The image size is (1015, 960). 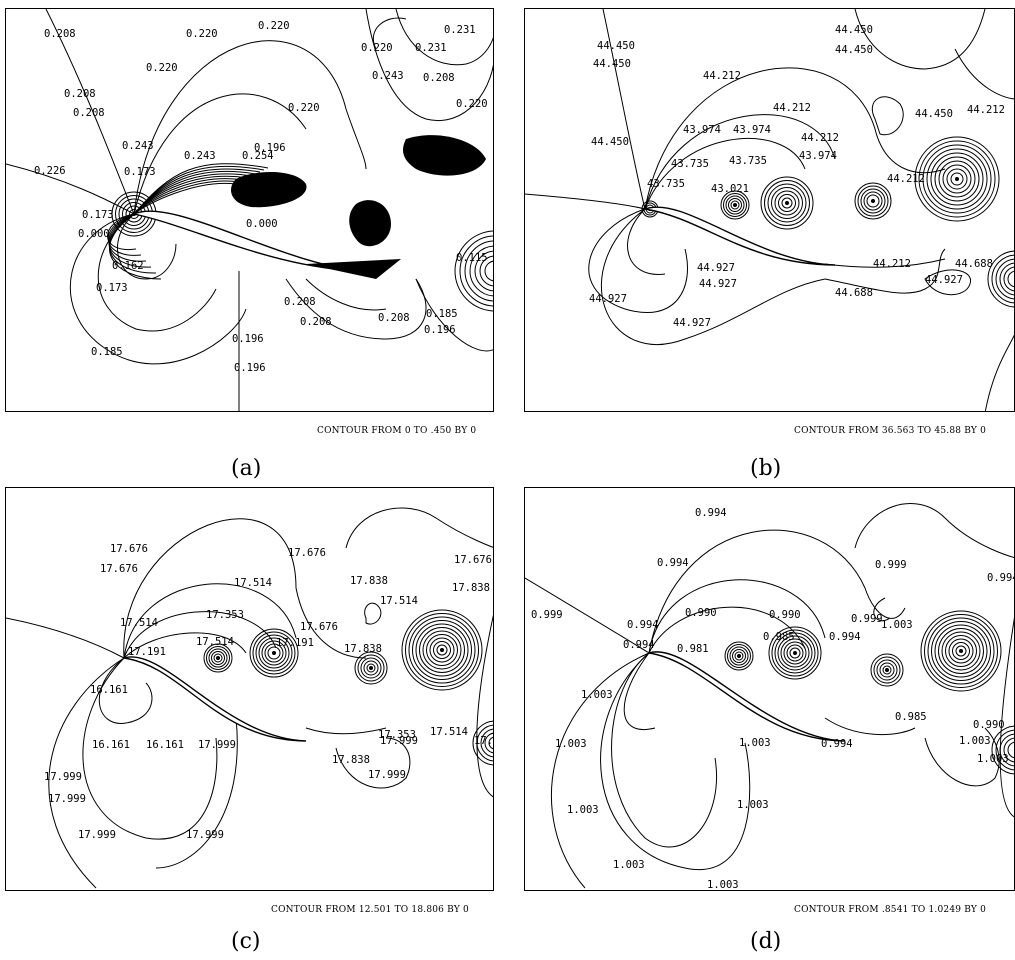 What do you see at coordinates (730, 189) in the screenshot?
I see `contour-value-label: 43.021` at bounding box center [730, 189].